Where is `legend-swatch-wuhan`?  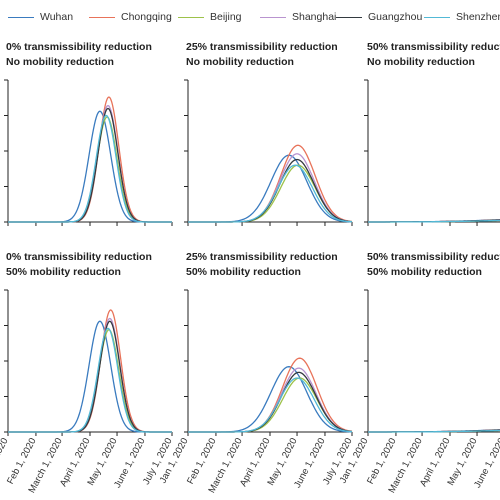 legend-swatch-wuhan is located at coordinates (21, 17).